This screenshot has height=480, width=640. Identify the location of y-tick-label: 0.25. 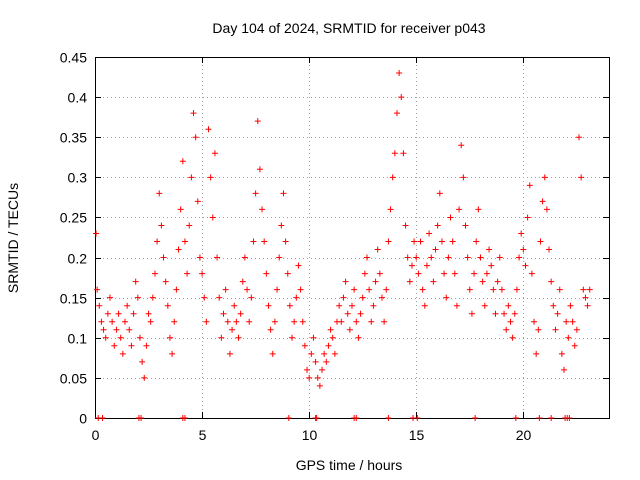
(73, 218).